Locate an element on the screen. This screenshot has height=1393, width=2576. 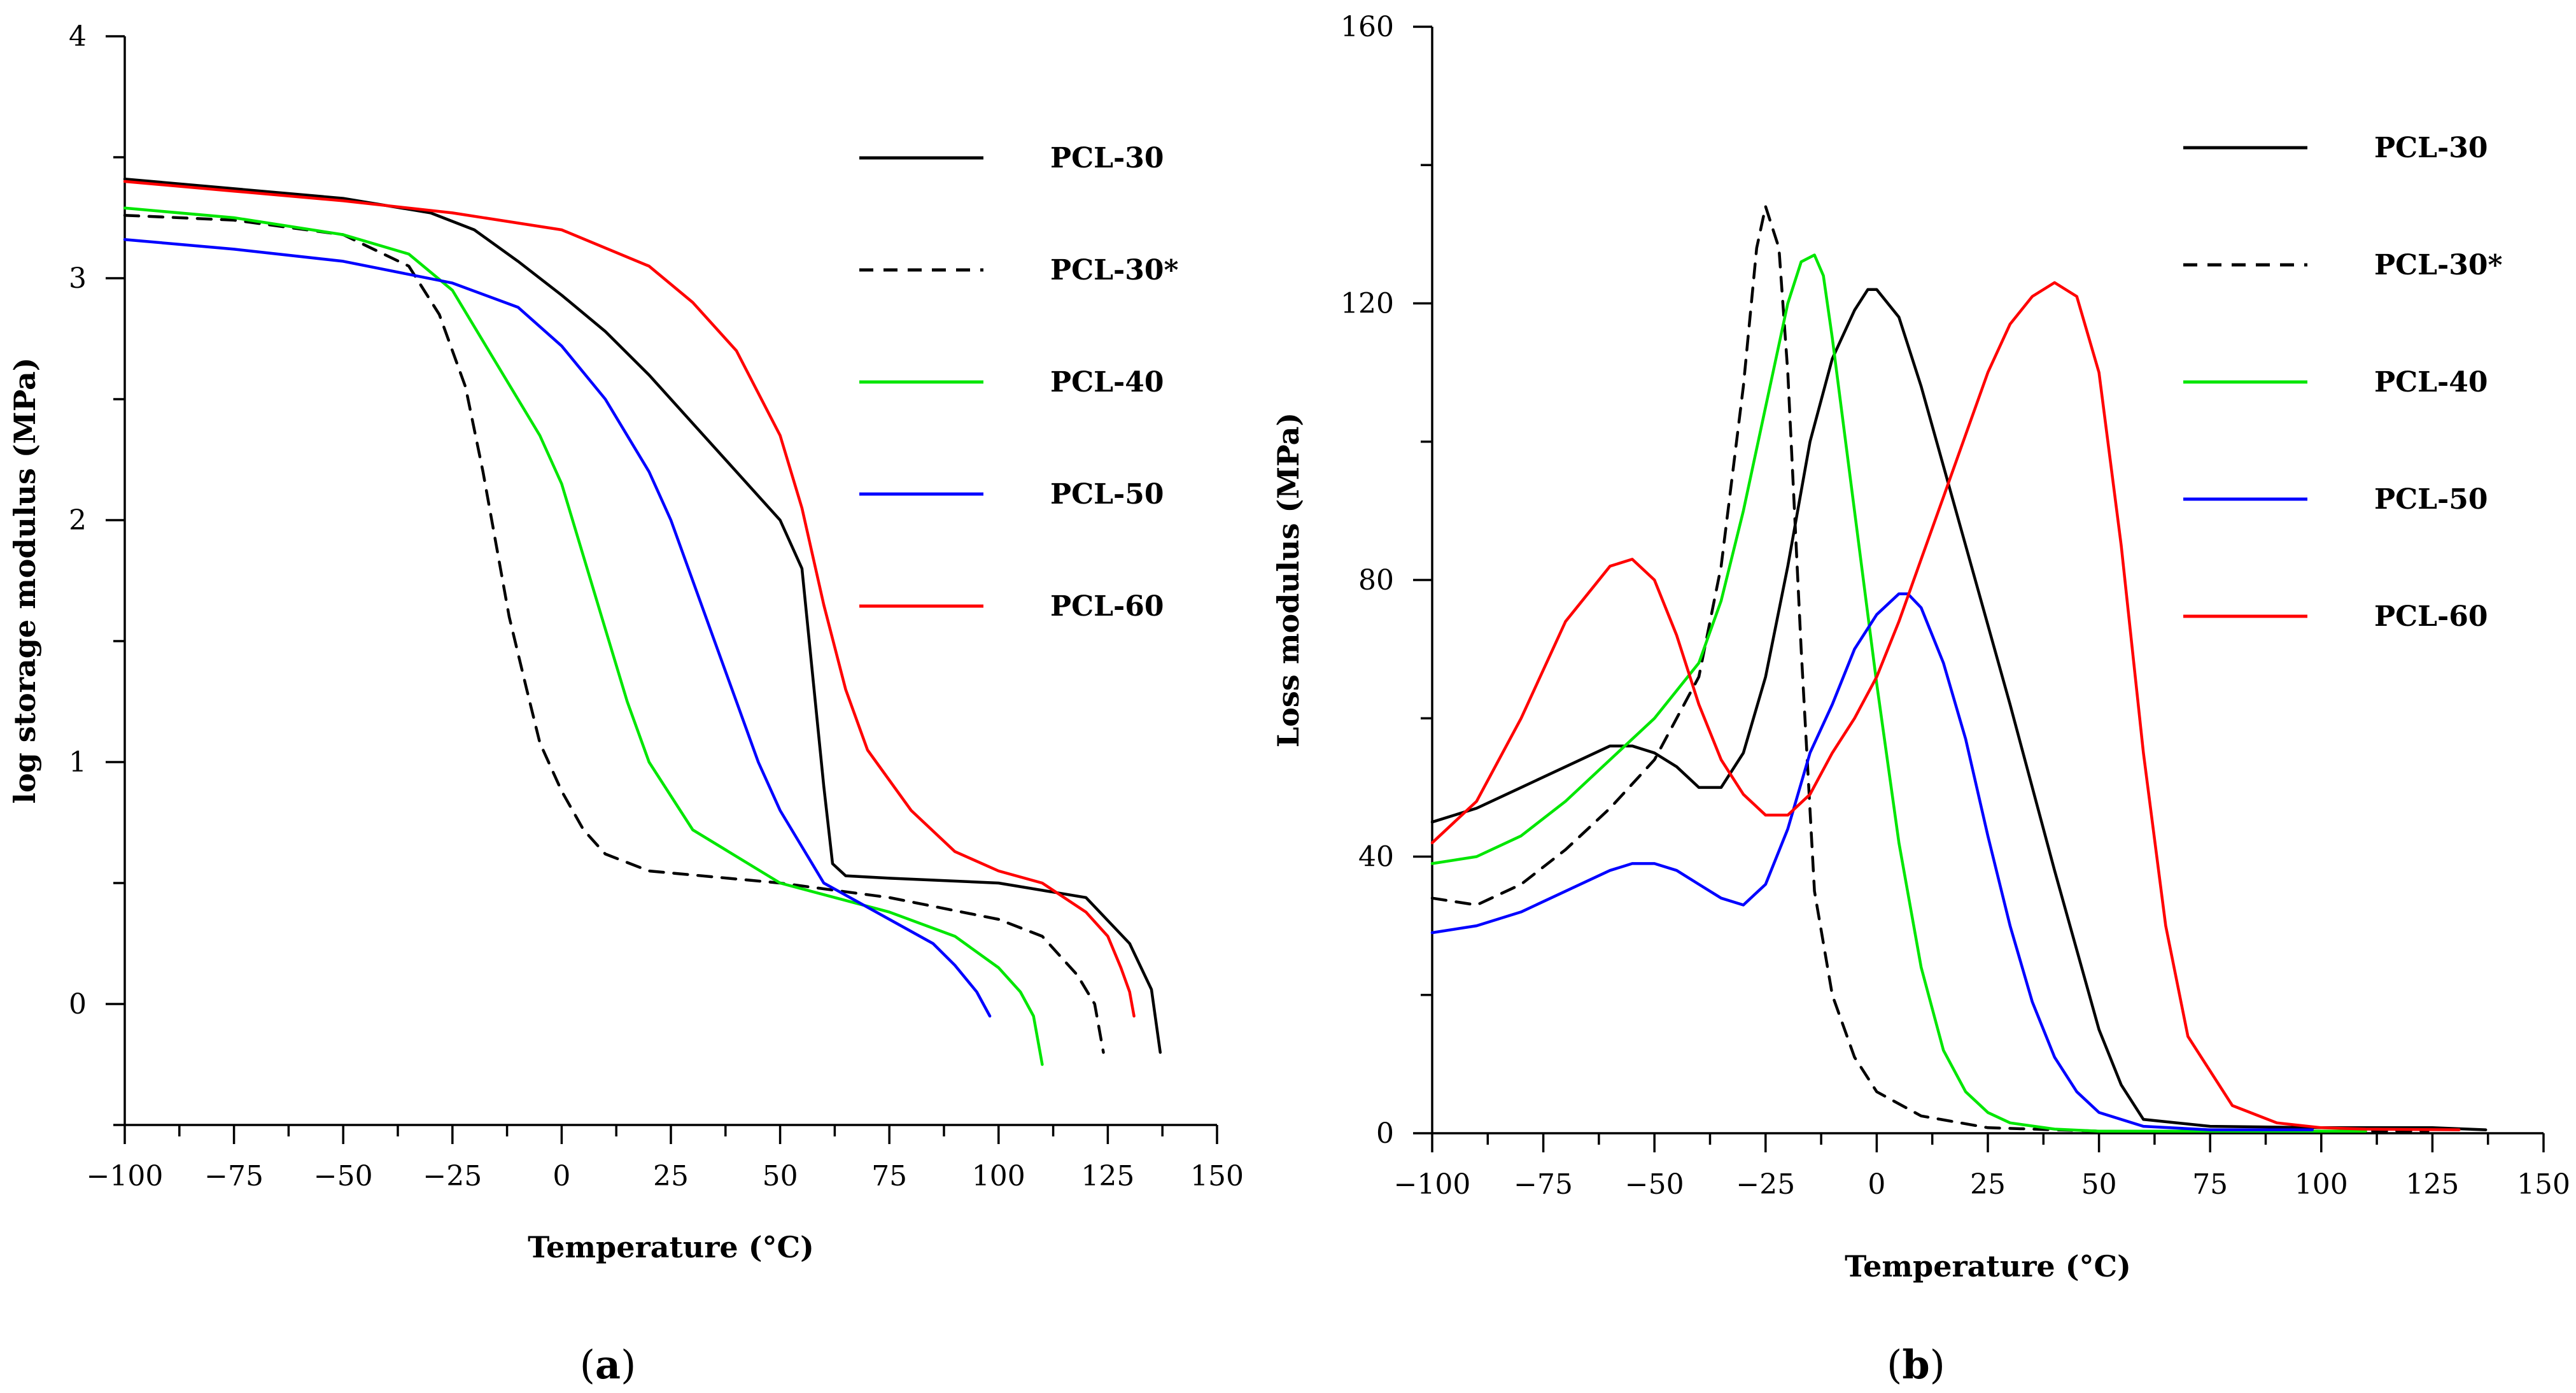
y-axis-title: Loss modulus (MPa) is located at coordinates (1289, 580).